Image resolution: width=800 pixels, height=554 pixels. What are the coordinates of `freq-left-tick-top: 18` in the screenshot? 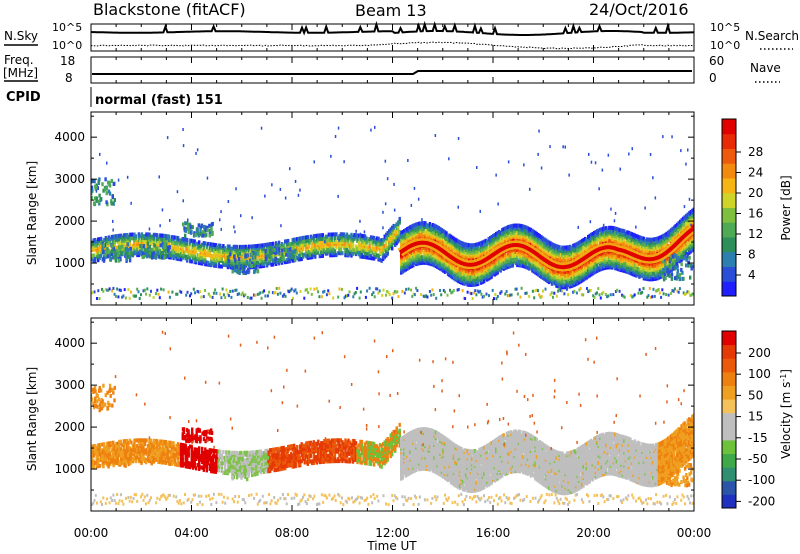 It's located at (67, 61).